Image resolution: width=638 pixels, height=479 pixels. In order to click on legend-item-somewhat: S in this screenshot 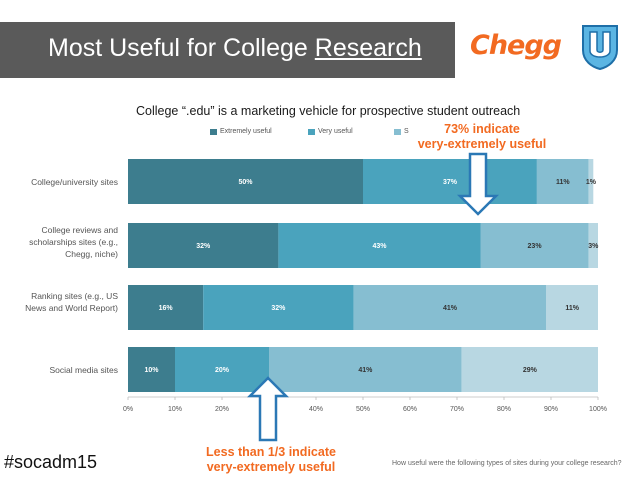, I will do `click(401, 131)`.